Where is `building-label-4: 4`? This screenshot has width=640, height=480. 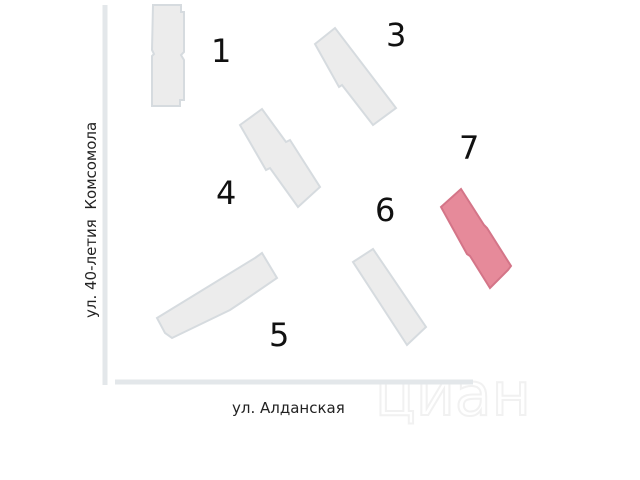 building-label-4: 4 is located at coordinates (226, 193).